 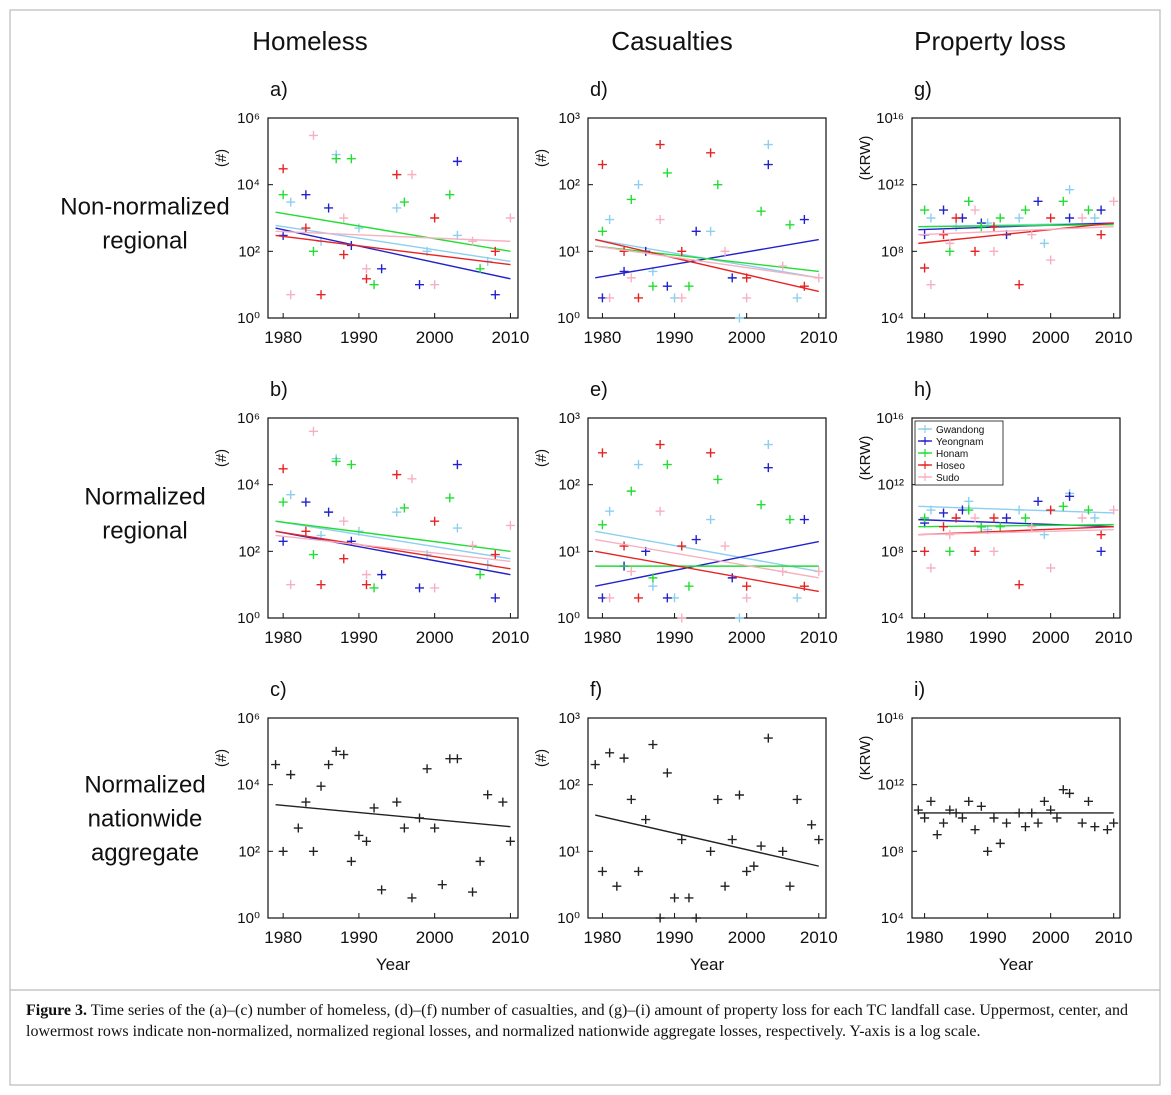 What do you see at coordinates (950, 466) in the screenshot?
I see `legend-label: Hoseo` at bounding box center [950, 466].